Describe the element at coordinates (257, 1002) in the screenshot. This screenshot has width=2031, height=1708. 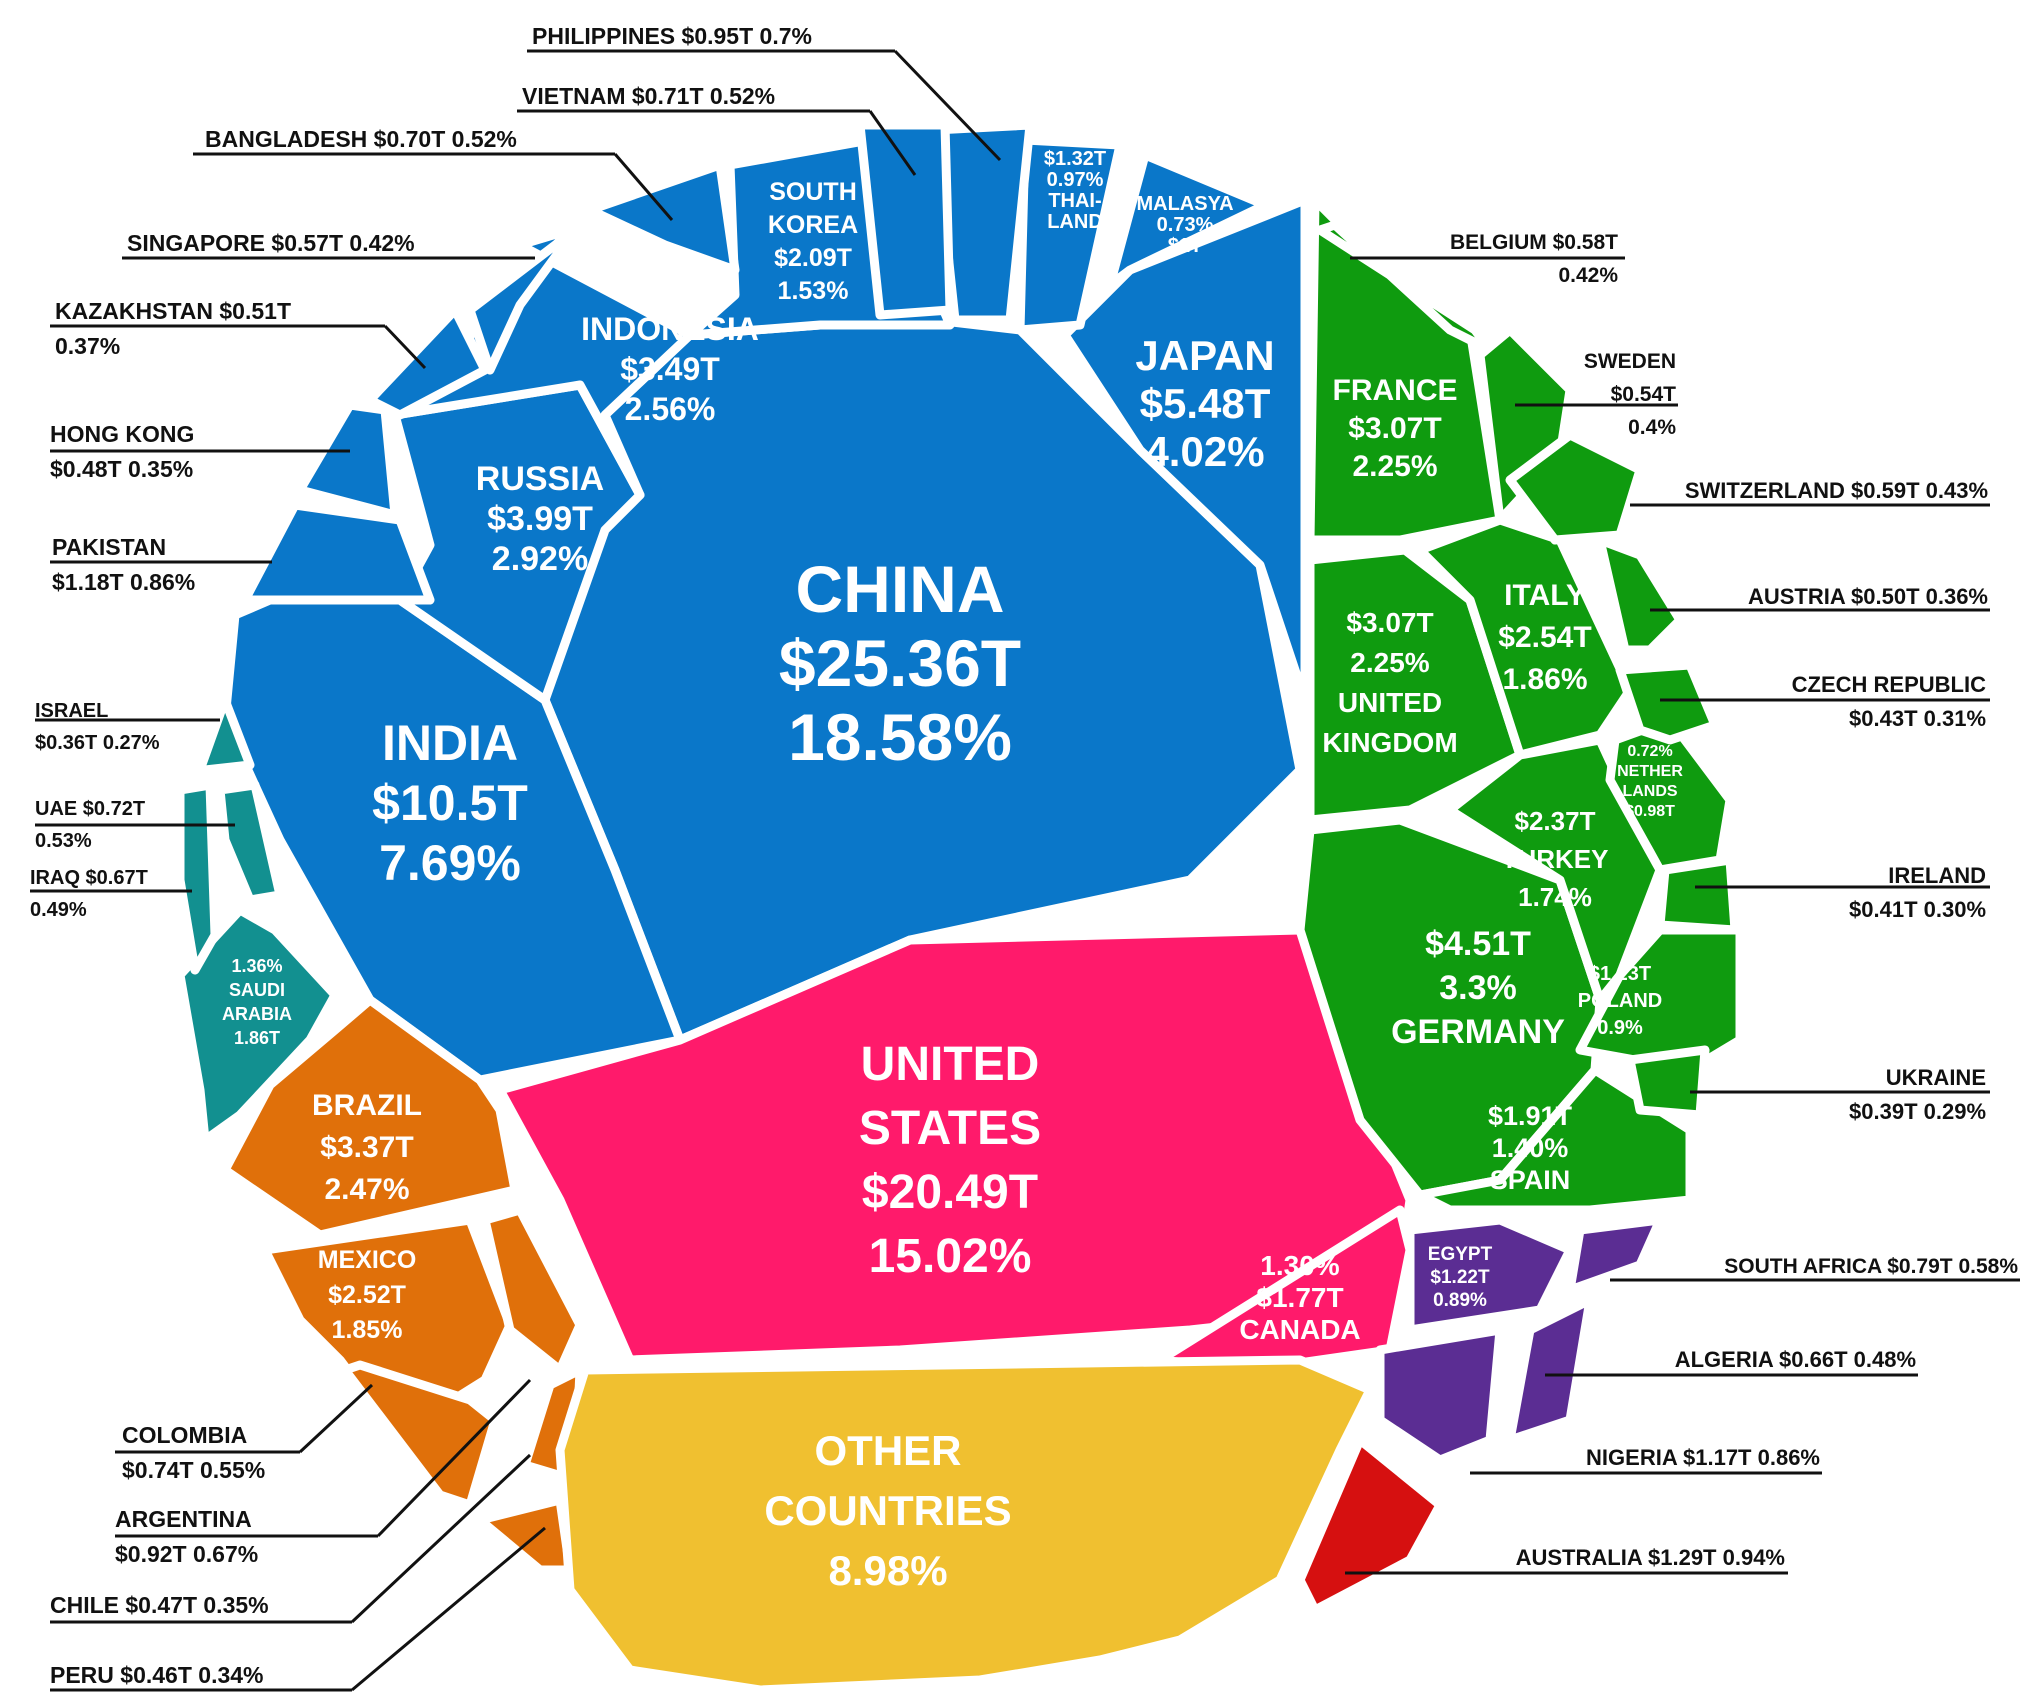
I see `label-saudi-arabia: 1.36% SAUDI ARABIA 1.86T` at that location.